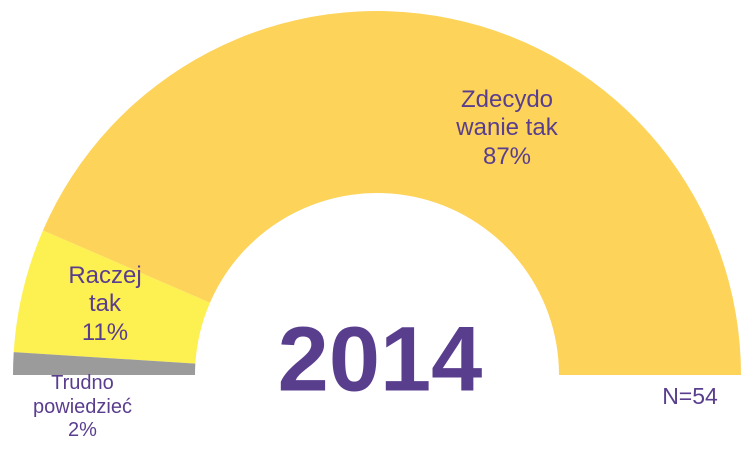  Describe the element at coordinates (507, 156) in the screenshot. I see `value-label: 87%` at that location.